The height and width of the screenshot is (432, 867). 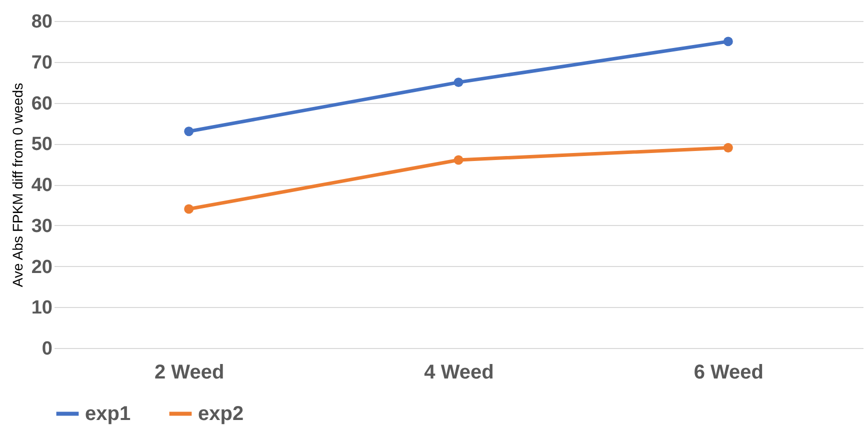 I want to click on y-tick-label: 40, so click(x=41, y=185).